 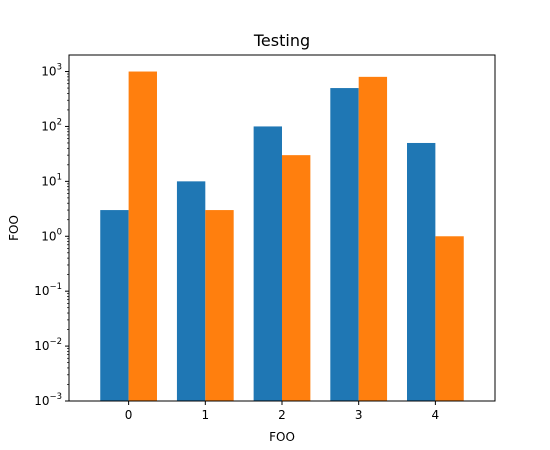 What do you see at coordinates (359, 415) in the screenshot?
I see `x-tick-label: 3` at bounding box center [359, 415].